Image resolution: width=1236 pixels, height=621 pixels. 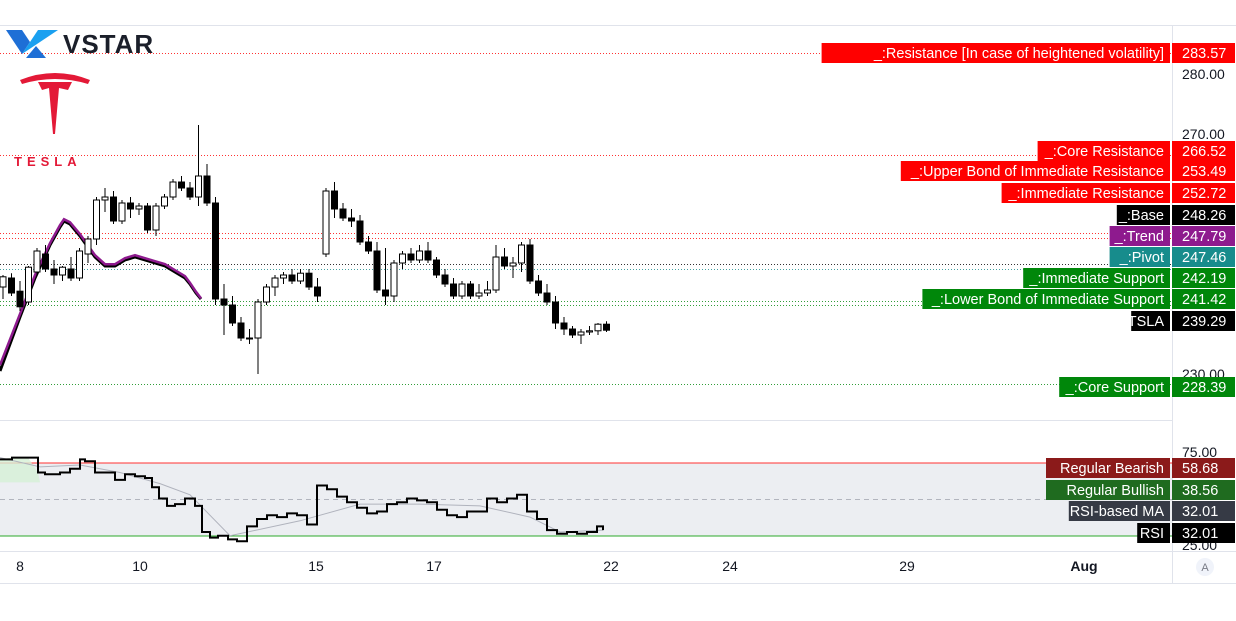 What do you see at coordinates (1115, 491) in the screenshot?
I see `rsi-tag-name: Regular Bullish` at bounding box center [1115, 491].